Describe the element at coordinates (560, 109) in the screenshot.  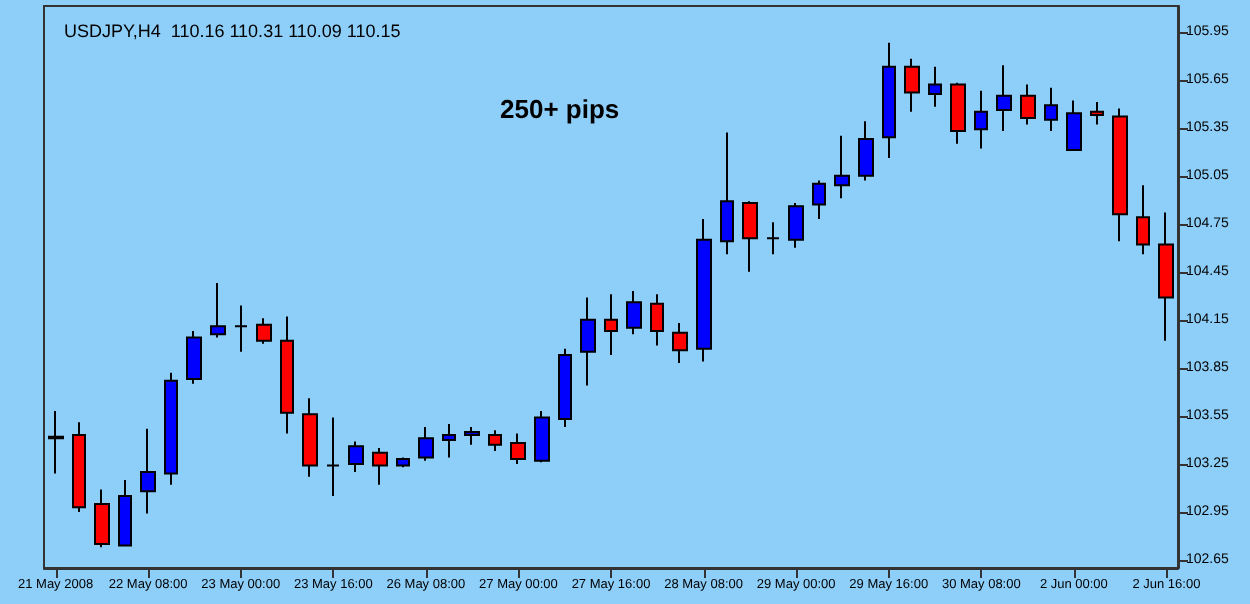
I see `annotation: 250+ pips` at that location.